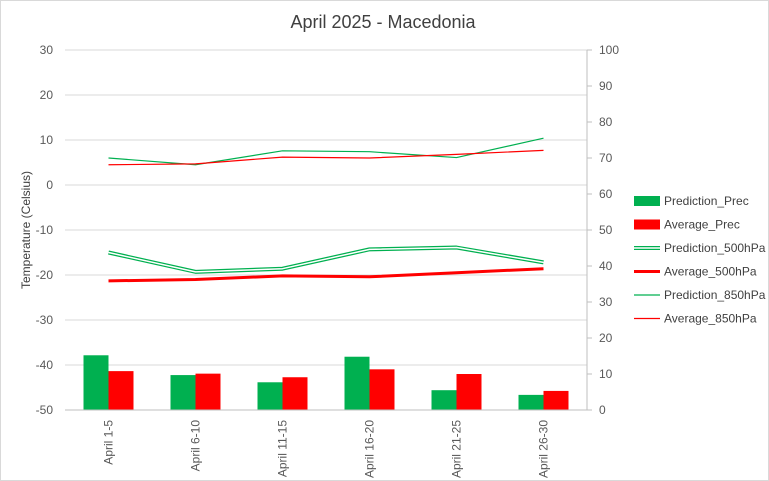 This screenshot has width=769, height=481. Describe the element at coordinates (45, 365) in the screenshot. I see `left-tick-label: -40` at that location.